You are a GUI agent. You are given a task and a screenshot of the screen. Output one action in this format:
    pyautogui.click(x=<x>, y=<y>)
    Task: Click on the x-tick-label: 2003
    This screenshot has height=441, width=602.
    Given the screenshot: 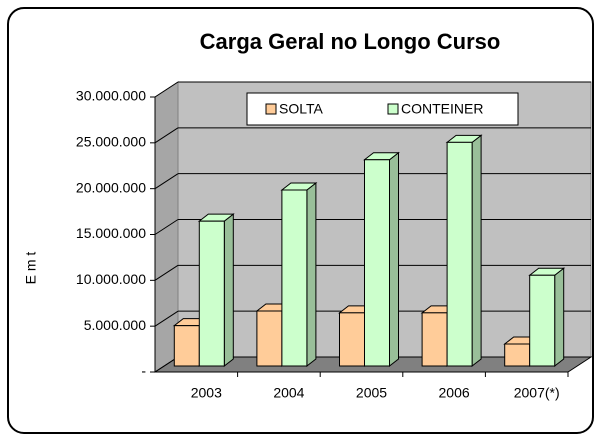 What is the action you would take?
    pyautogui.click(x=206, y=393)
    